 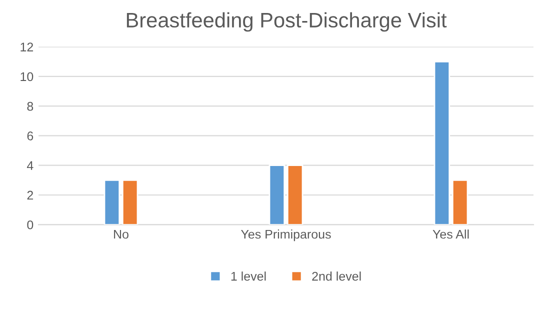 What do you see at coordinates (30, 106) in the screenshot?
I see `y-tick-label: 8` at bounding box center [30, 106].